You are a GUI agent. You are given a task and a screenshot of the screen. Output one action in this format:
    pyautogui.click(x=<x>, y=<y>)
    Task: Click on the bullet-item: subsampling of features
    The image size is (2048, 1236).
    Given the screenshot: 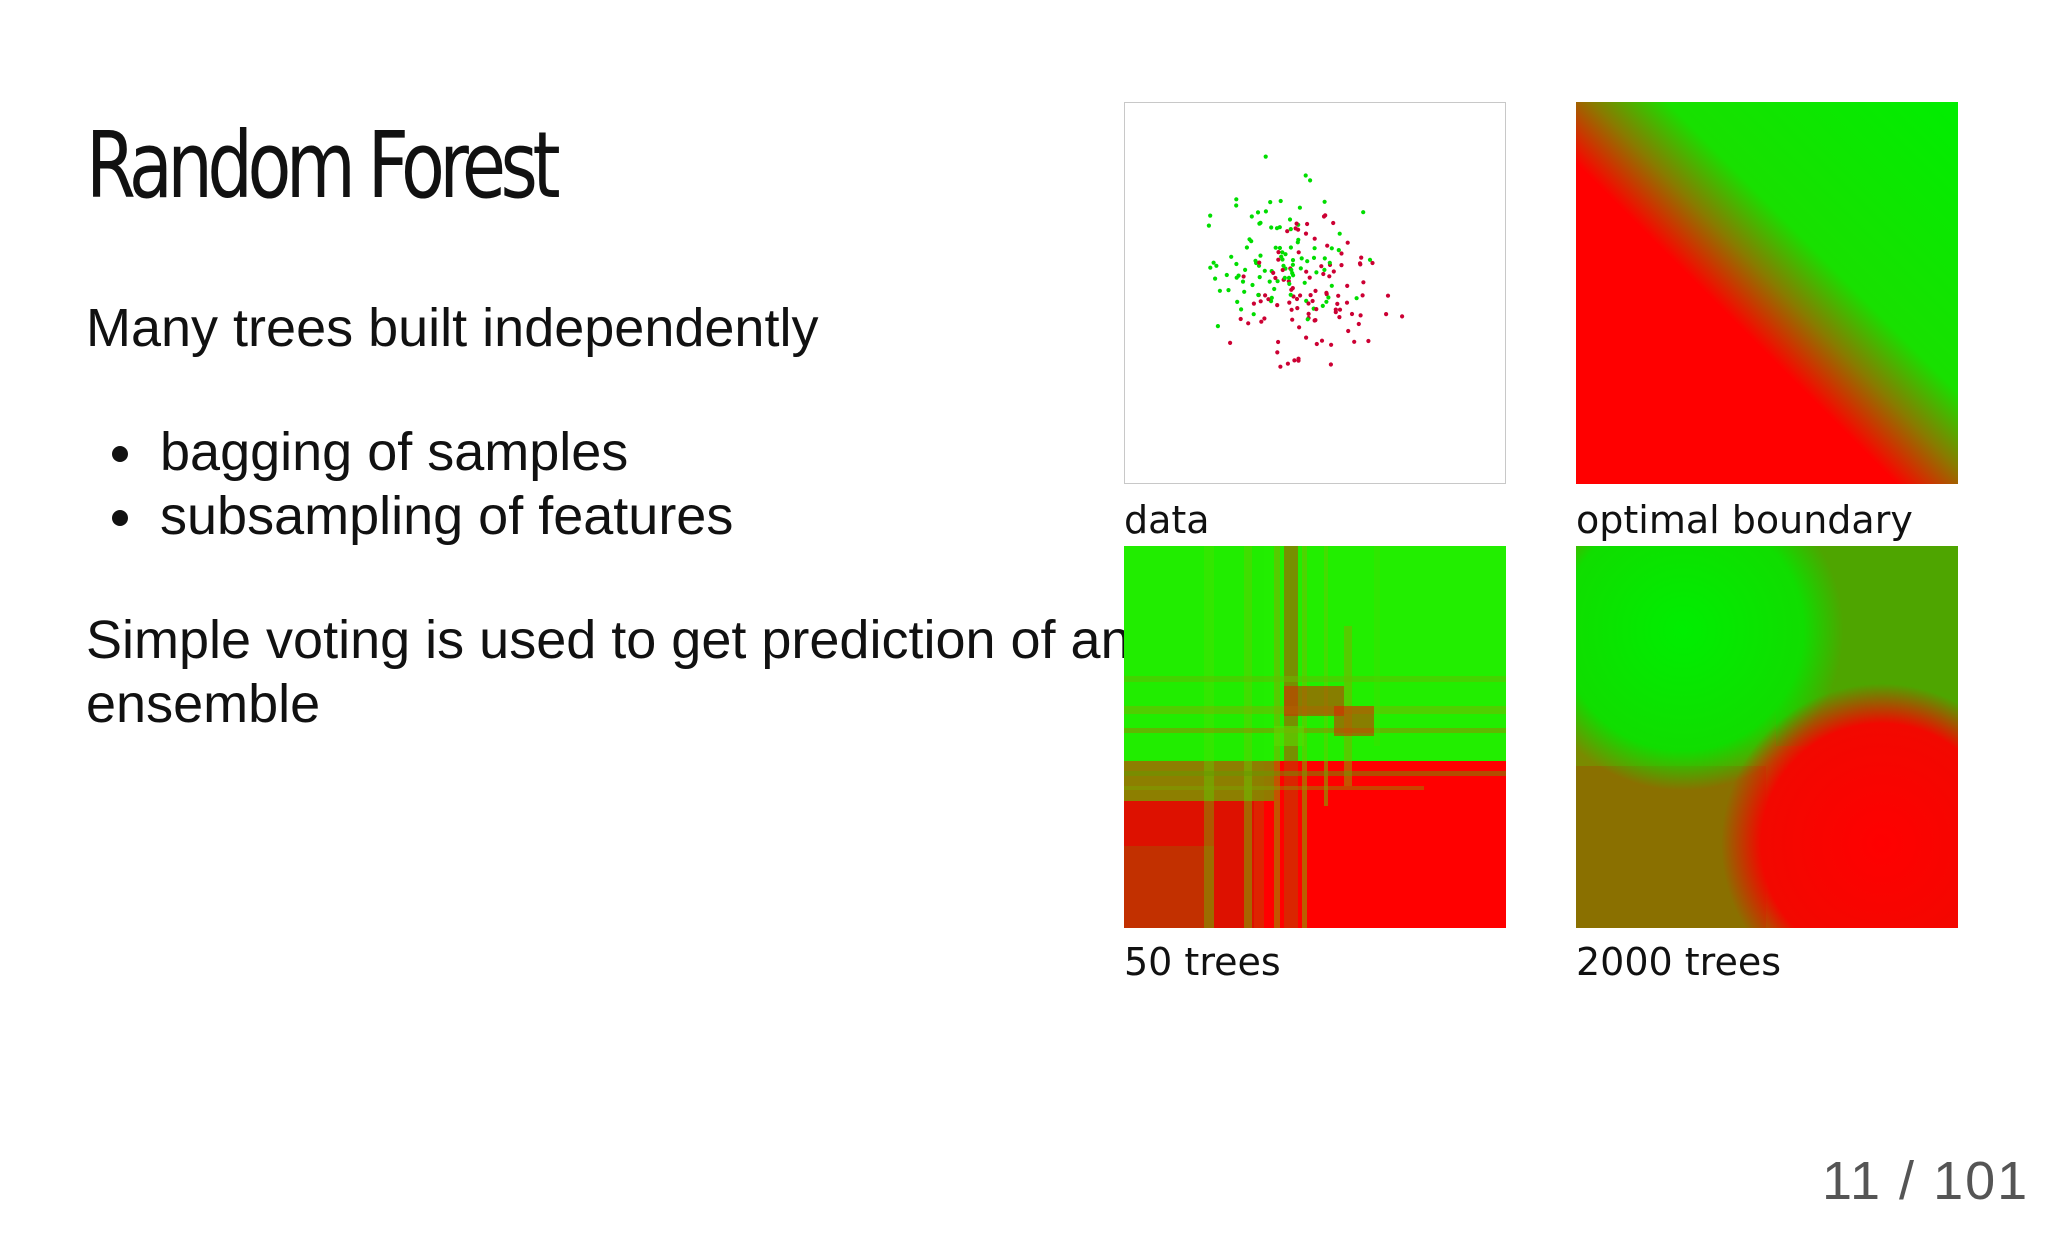 What is the action you would take?
    pyautogui.click(x=420, y=516)
    